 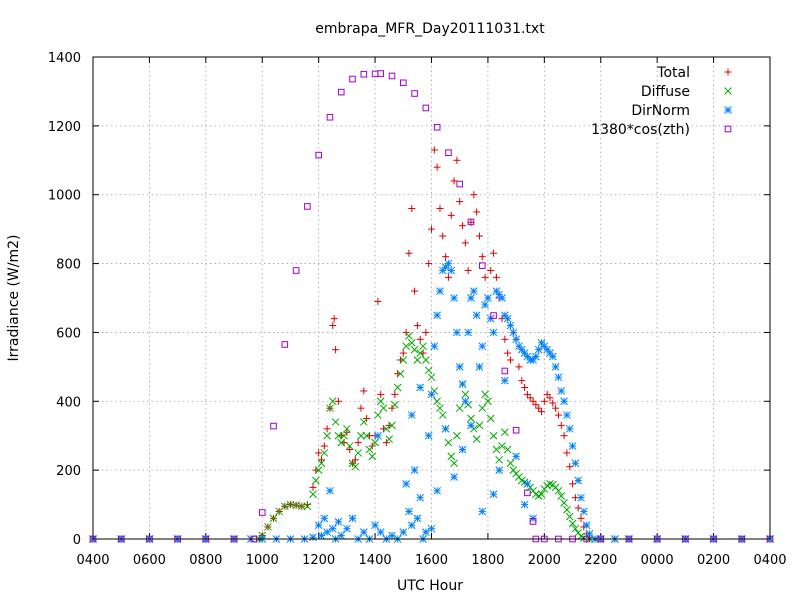 I want to click on y-tick-label: 1000, so click(x=64, y=196).